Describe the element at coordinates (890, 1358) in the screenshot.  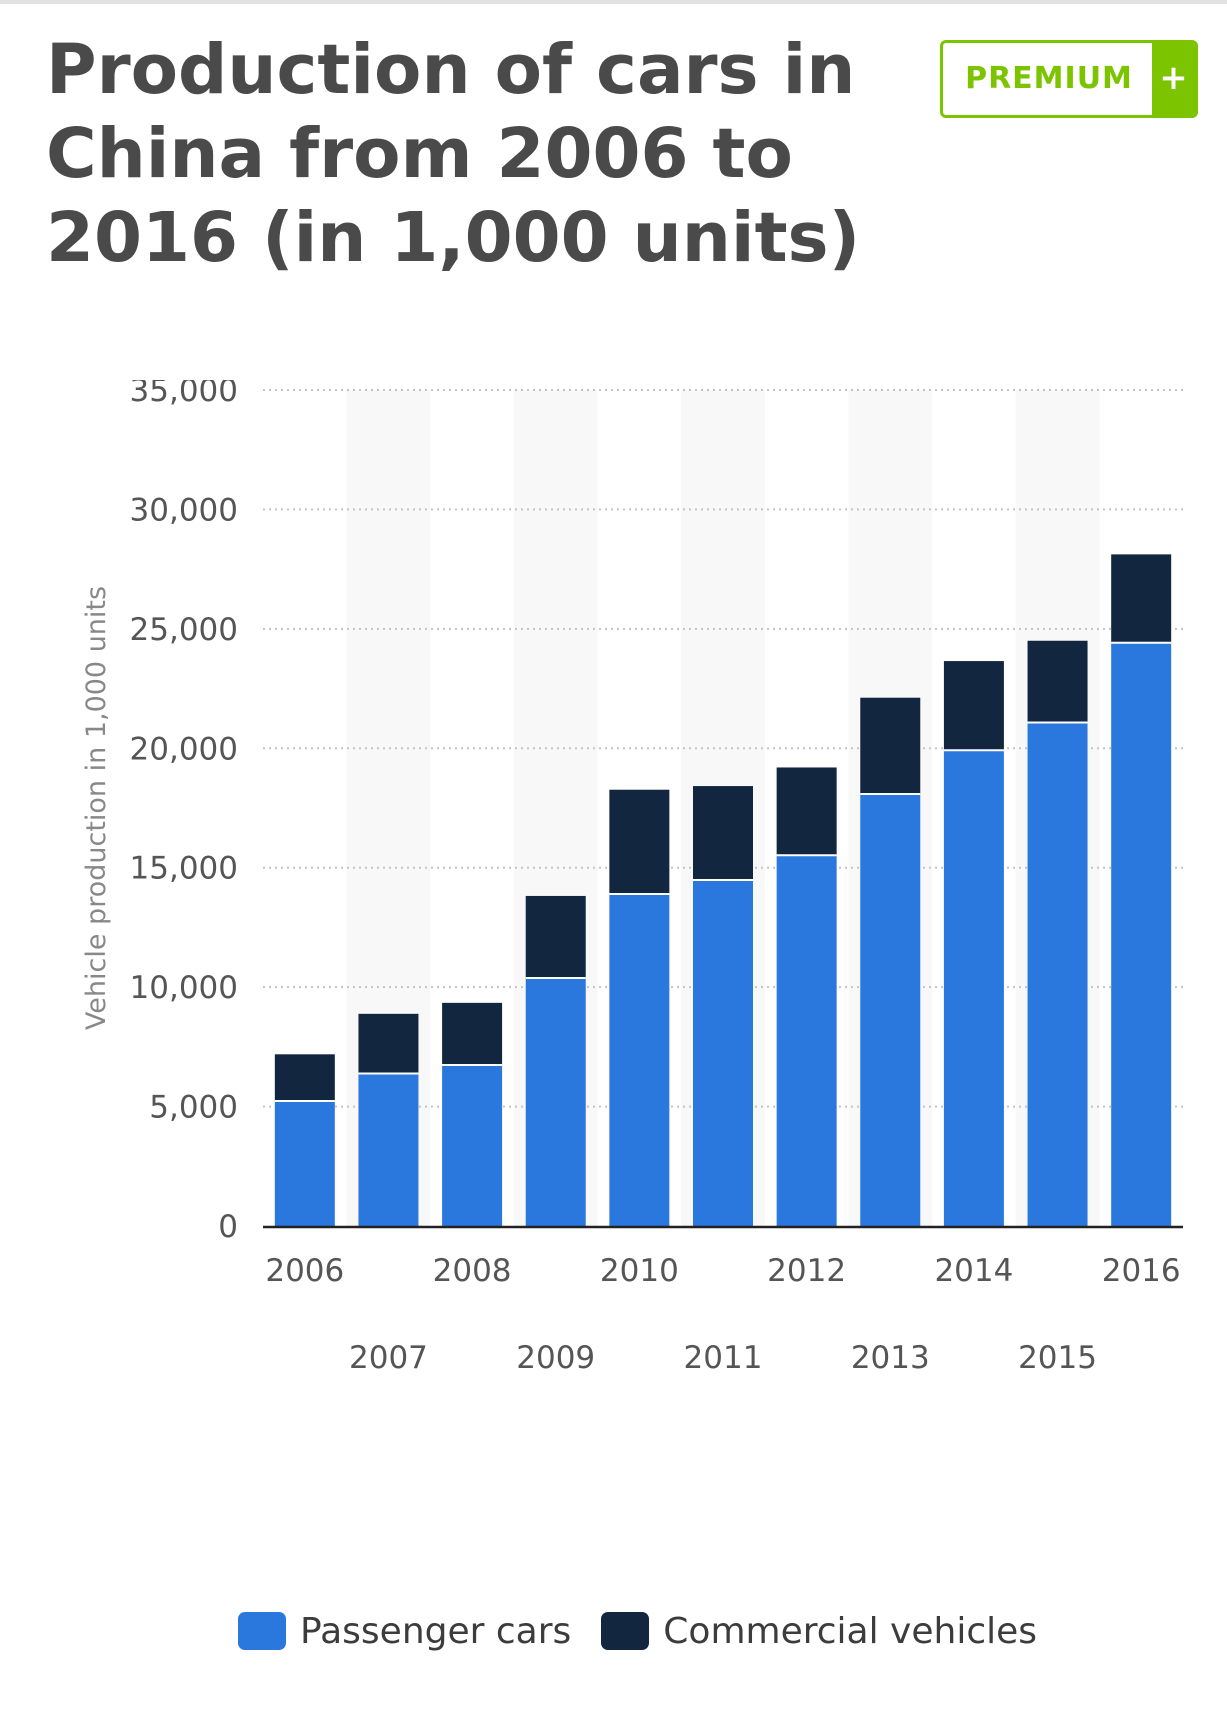
I see `x-tick-label: 2013` at that location.